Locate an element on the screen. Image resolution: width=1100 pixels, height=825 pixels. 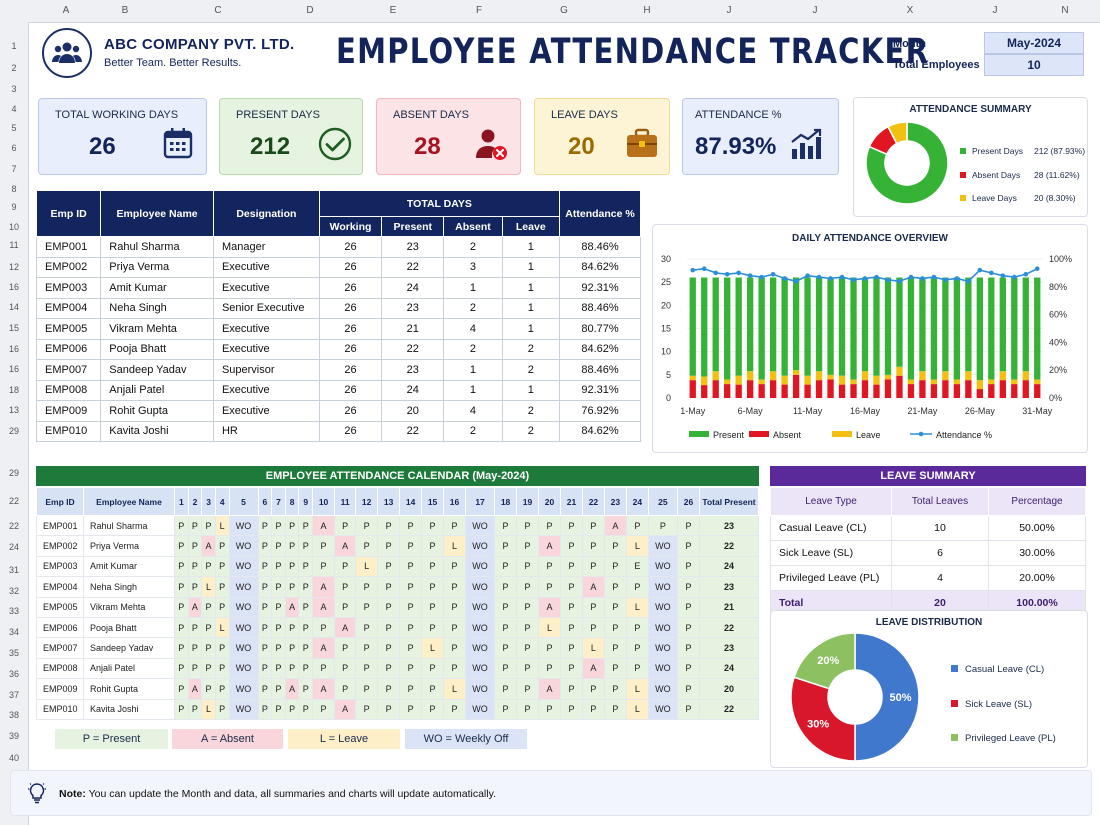
column-header: H is located at coordinates (647, 10).